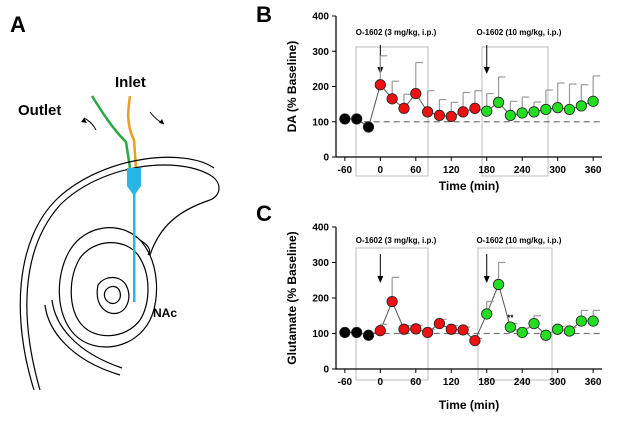 This screenshot has width=642, height=423. I want to click on series-connector-line, so click(469, 105).